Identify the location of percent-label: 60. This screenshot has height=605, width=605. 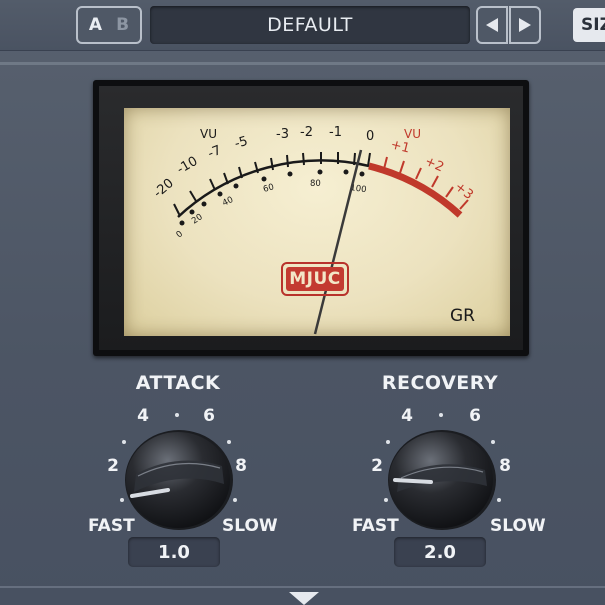
(268, 188).